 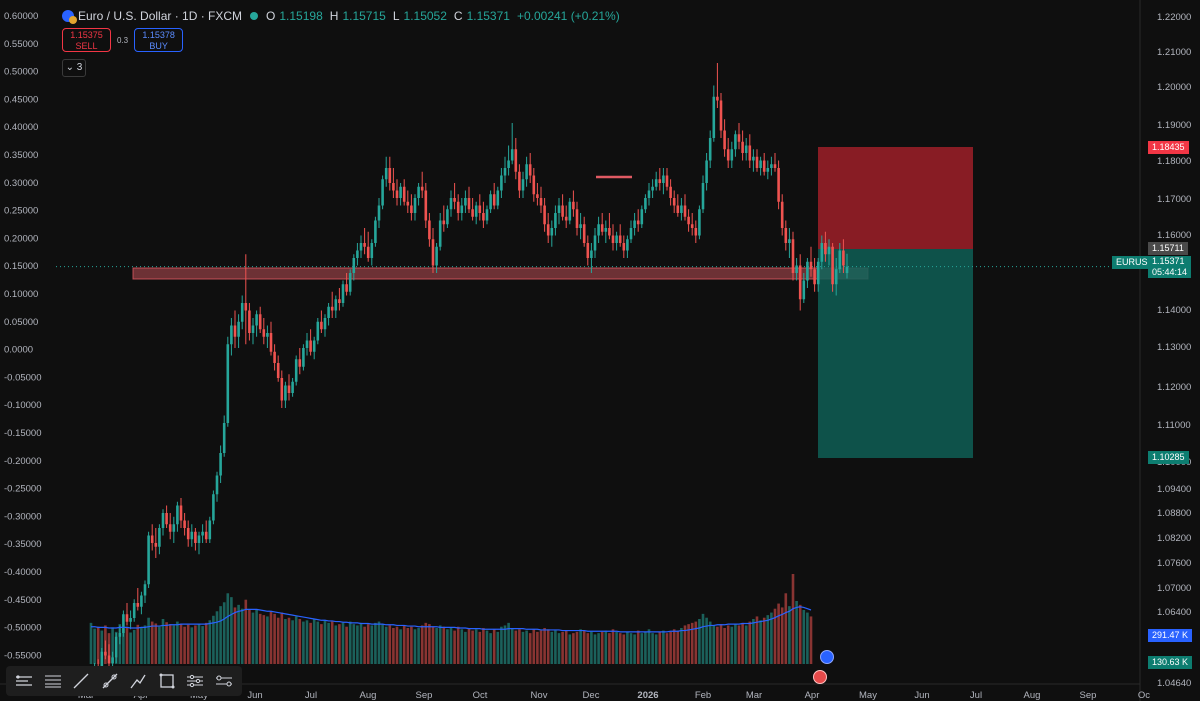 I want to click on left-axis-tick: -0.50000, so click(x=23, y=628).